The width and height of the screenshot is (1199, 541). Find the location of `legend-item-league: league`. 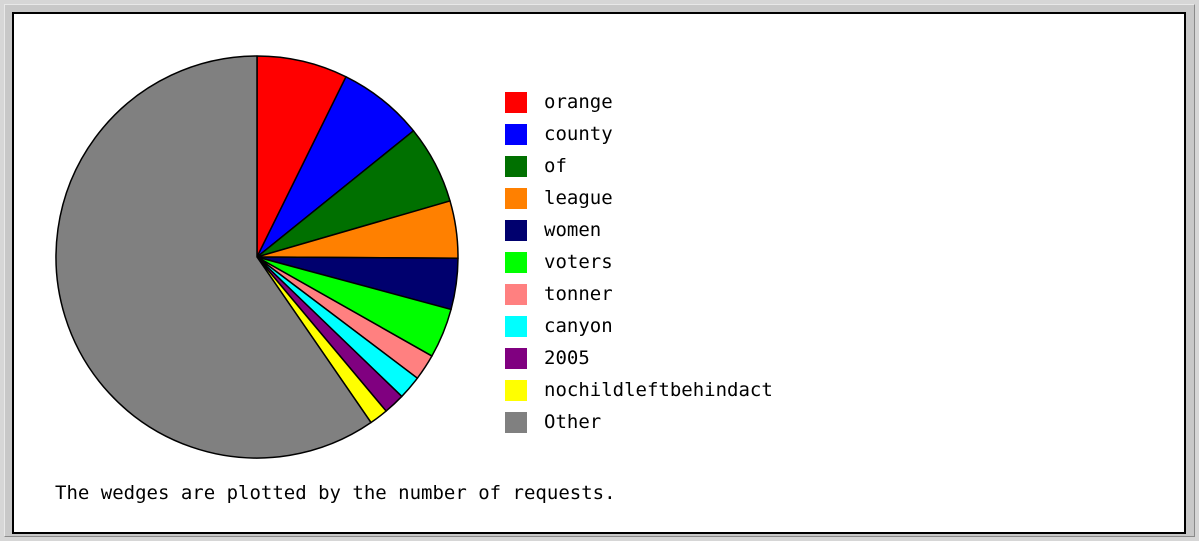

legend-item-league: league is located at coordinates (639, 198).